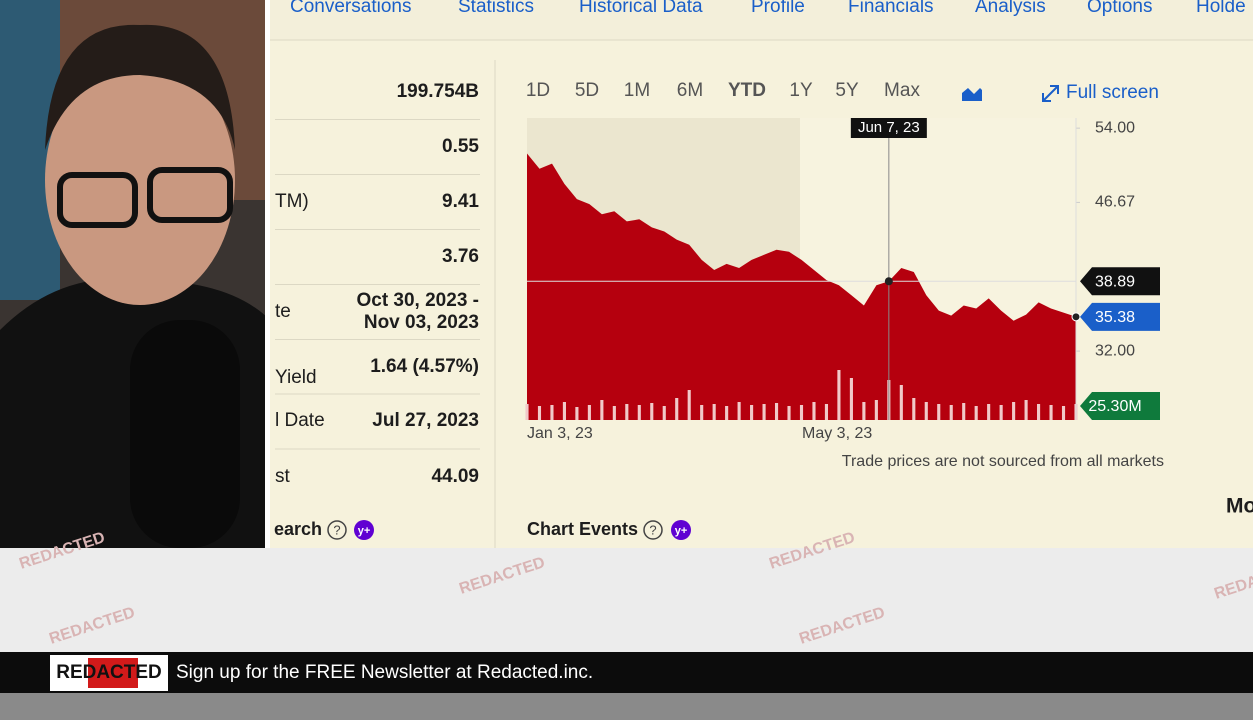  I want to click on webcam-border, so click(267, 274).